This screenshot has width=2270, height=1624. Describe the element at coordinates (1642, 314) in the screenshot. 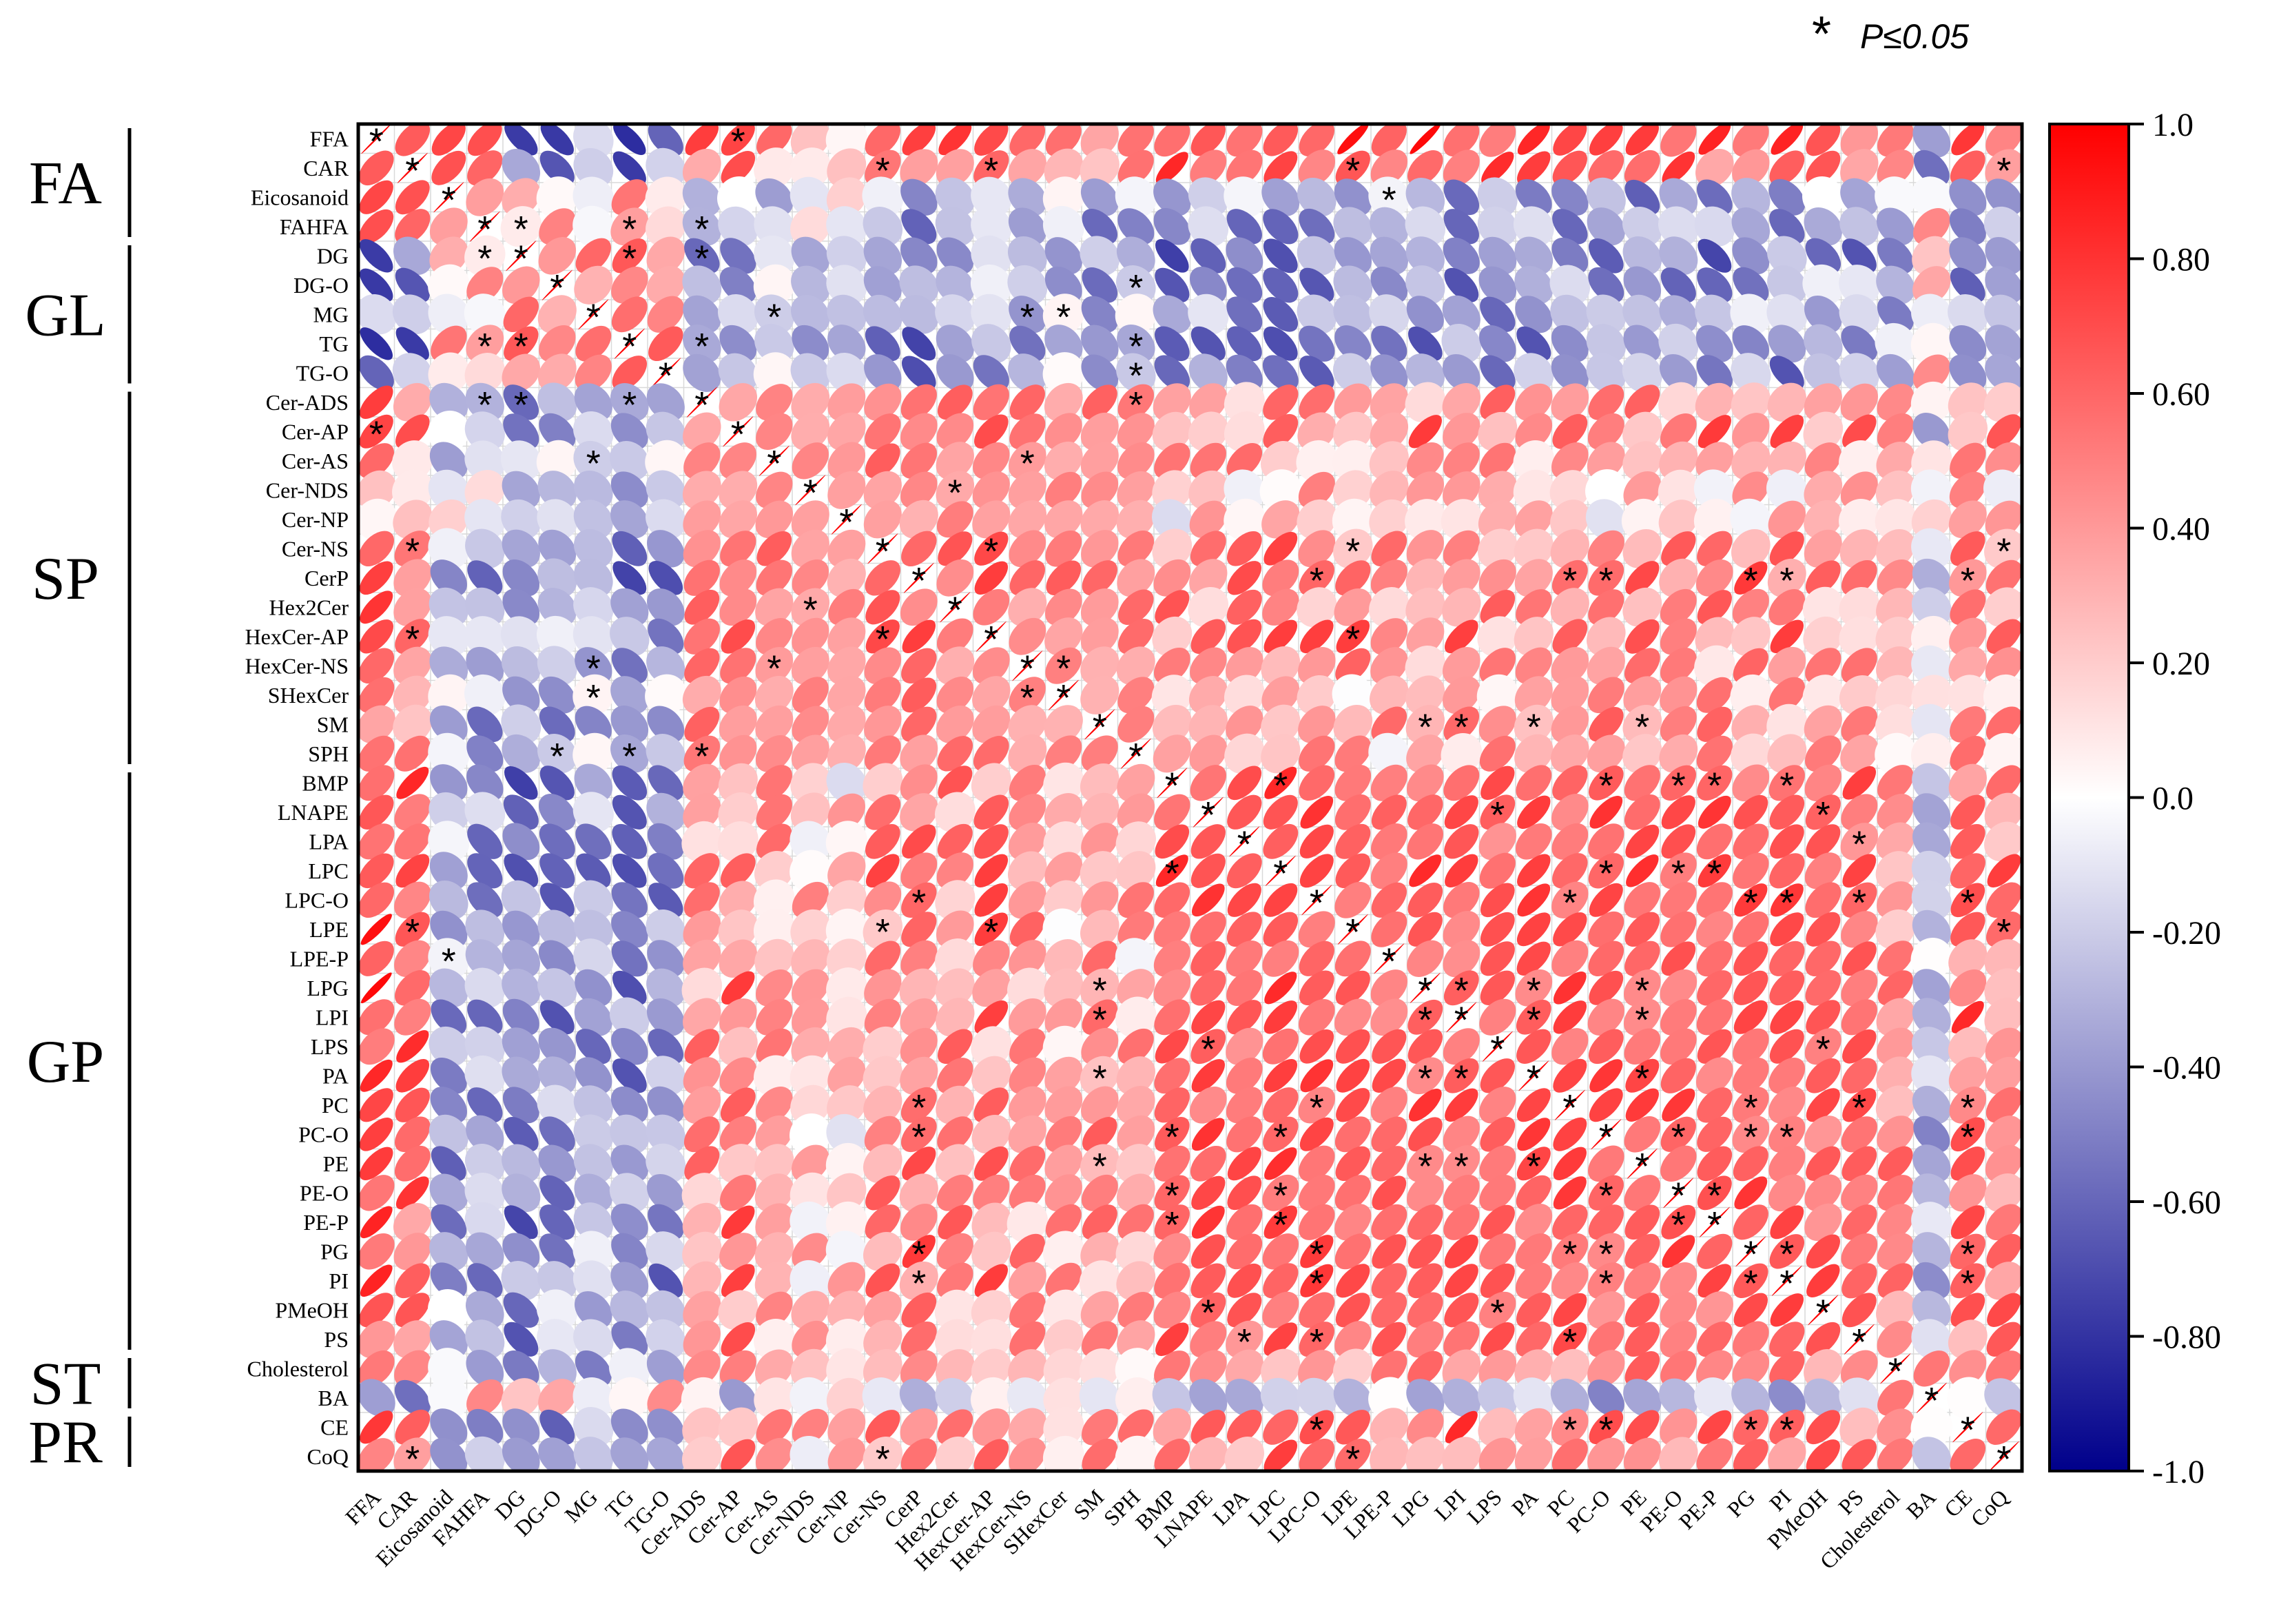

I see `cell-mg-pe` at that location.